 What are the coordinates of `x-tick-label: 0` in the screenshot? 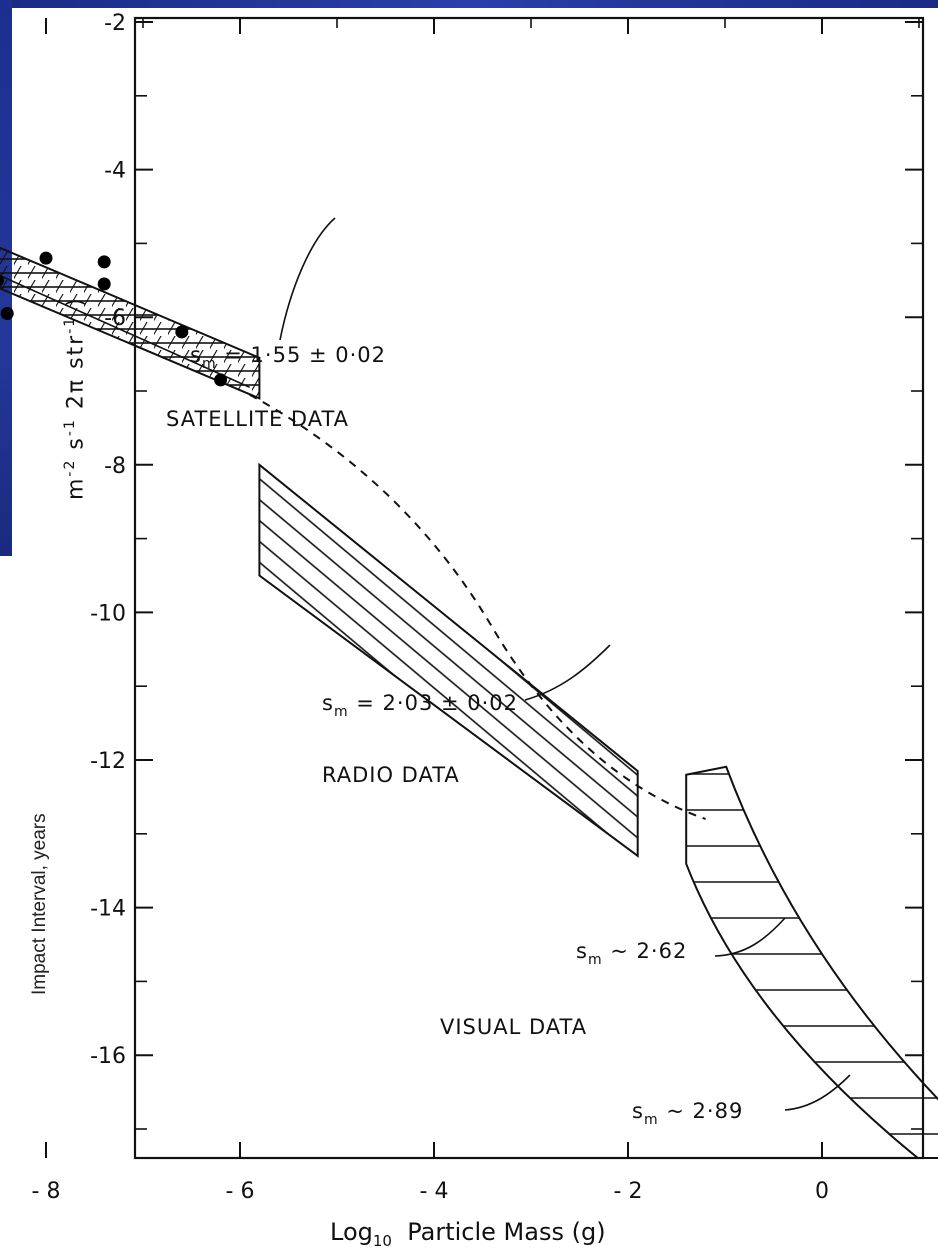 It's located at (822, 1191).